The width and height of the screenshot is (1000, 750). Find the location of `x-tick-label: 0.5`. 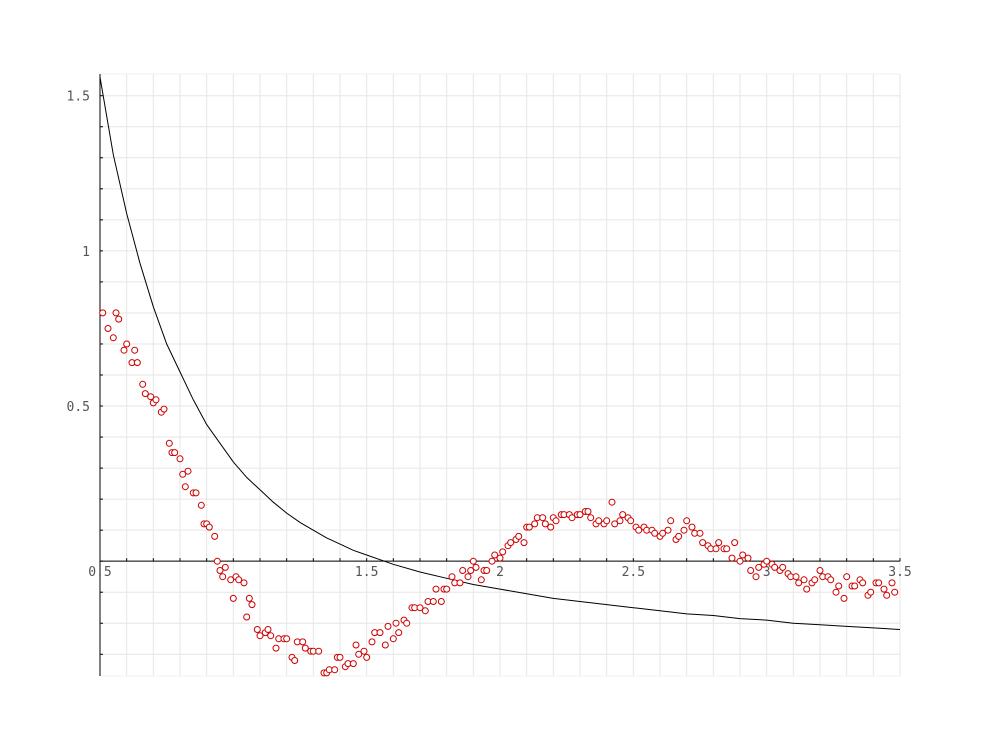

x-tick-label: 0.5 is located at coordinates (99, 572).